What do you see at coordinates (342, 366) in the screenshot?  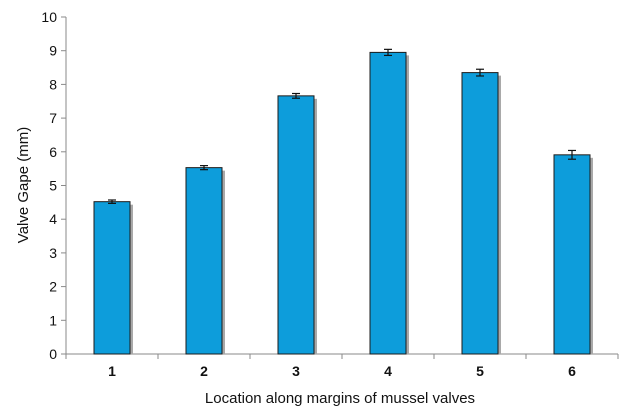 I see `x-axis: 1 2 3 4 5 6` at bounding box center [342, 366].